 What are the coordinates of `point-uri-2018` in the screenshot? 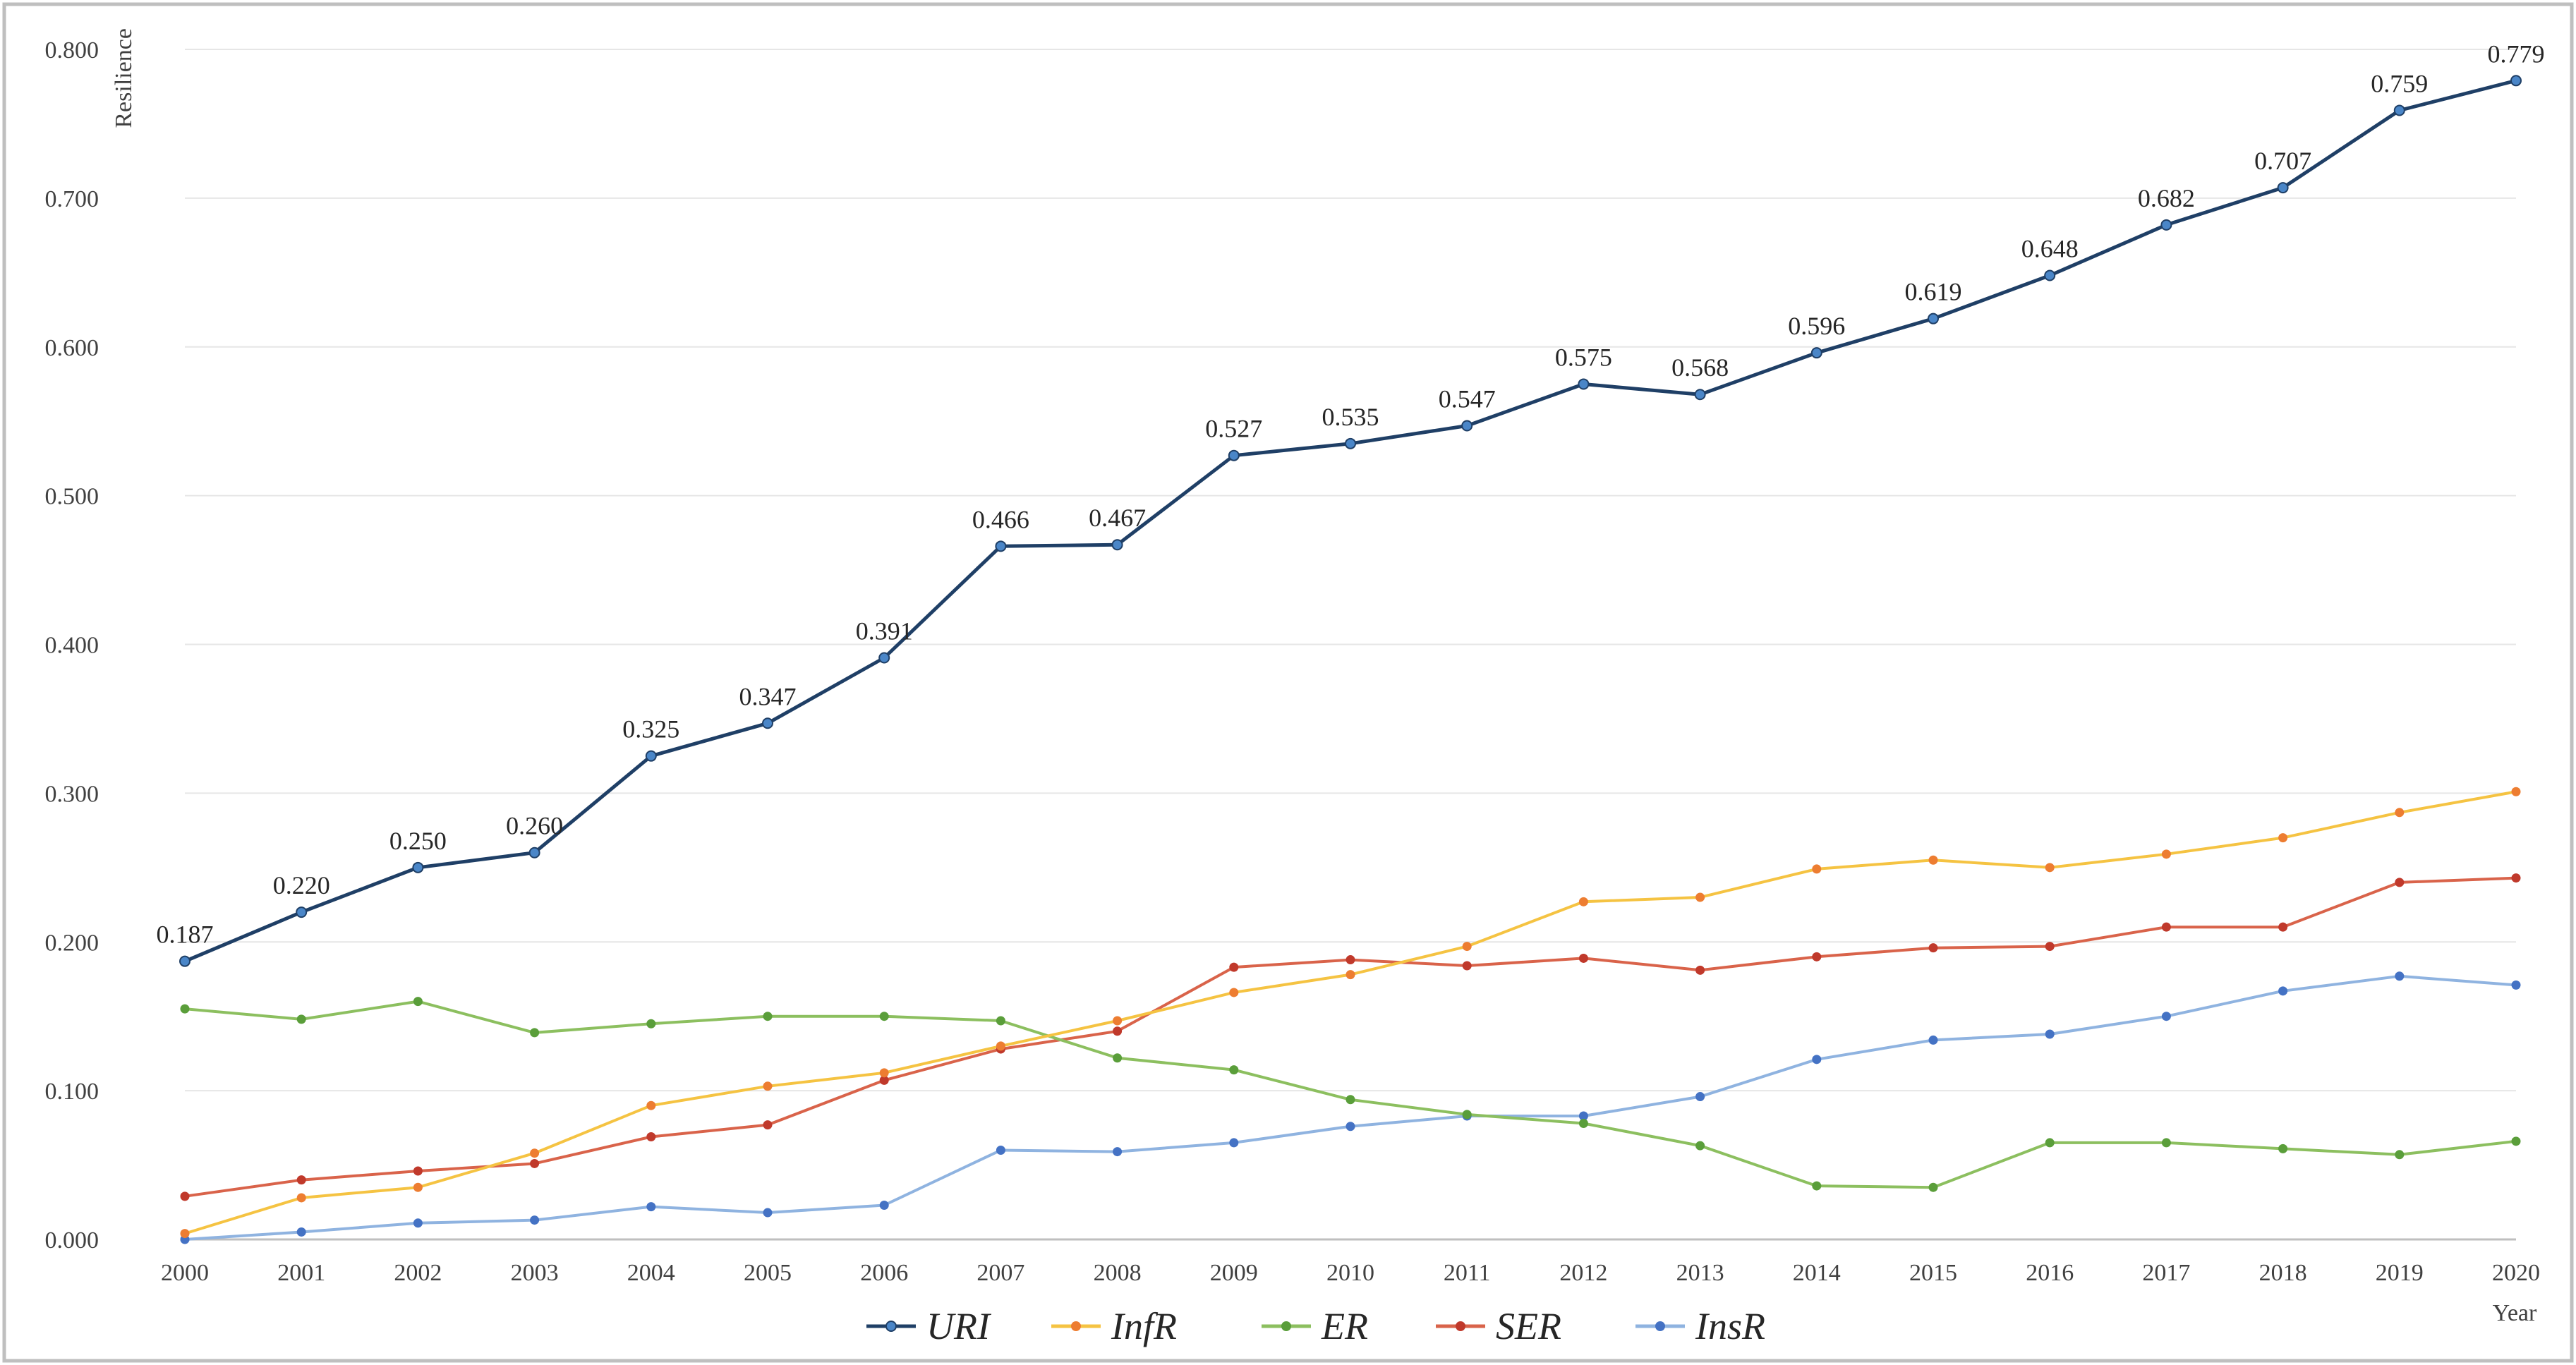 It's located at (2283, 188).